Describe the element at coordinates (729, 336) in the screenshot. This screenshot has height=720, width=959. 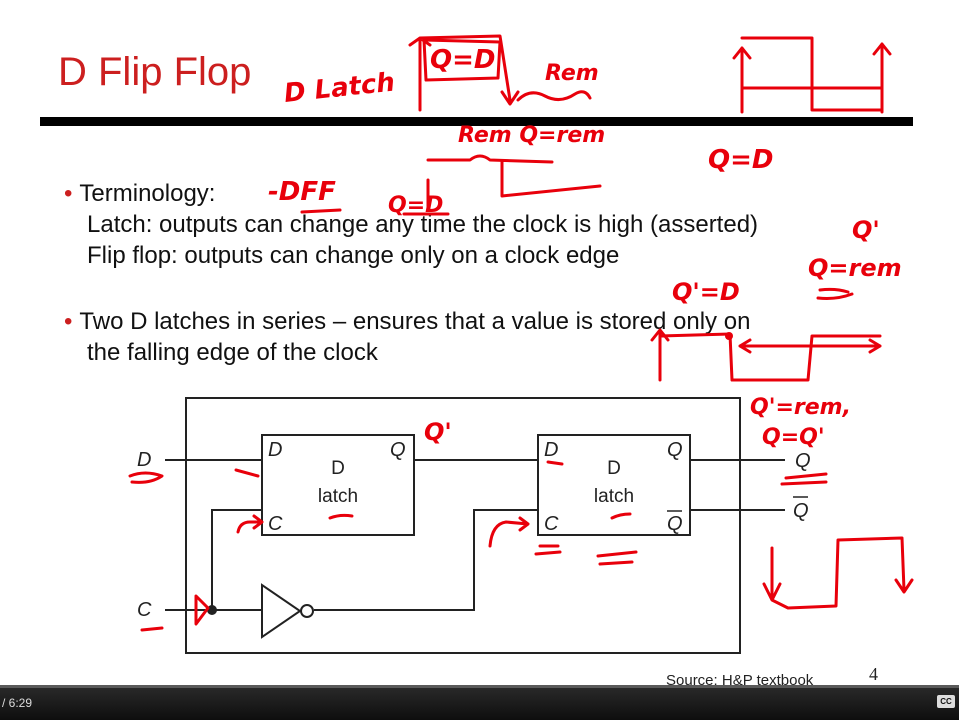
I see `annotation-dot` at that location.